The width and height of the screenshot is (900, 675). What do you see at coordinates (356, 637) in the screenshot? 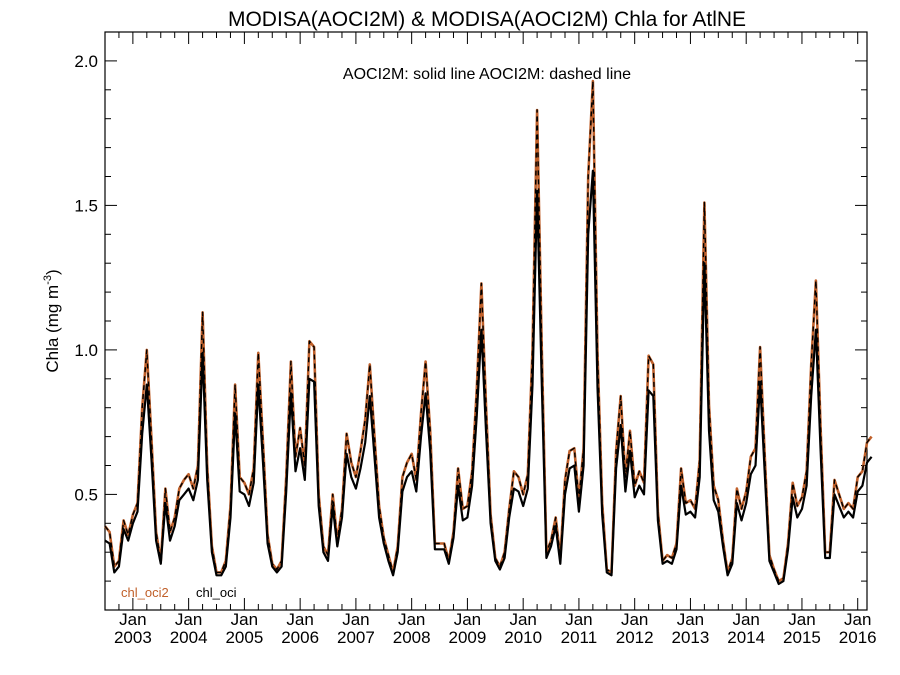
I see `x-tick-label-year: 2007` at bounding box center [356, 637].